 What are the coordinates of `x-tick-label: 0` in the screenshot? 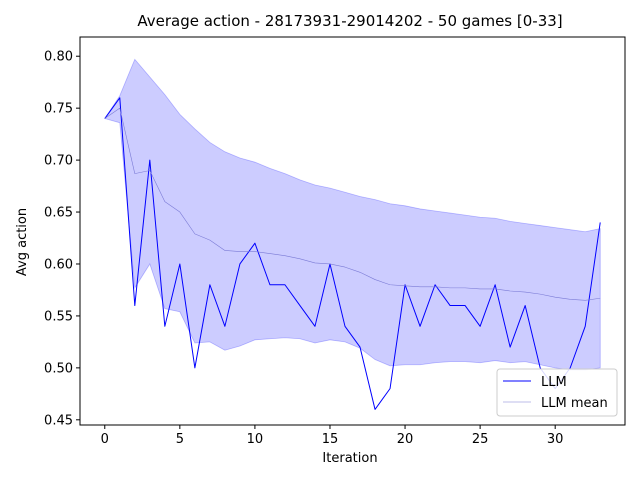 It's located at (105, 439).